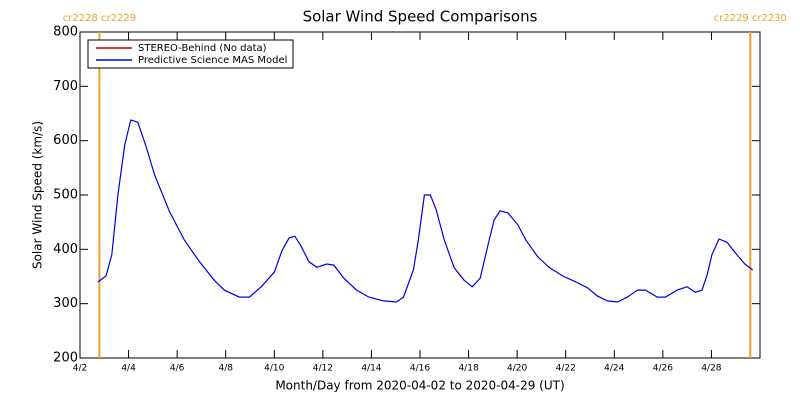 The image size is (800, 400). I want to click on x-tick-label: 4/28, so click(711, 369).